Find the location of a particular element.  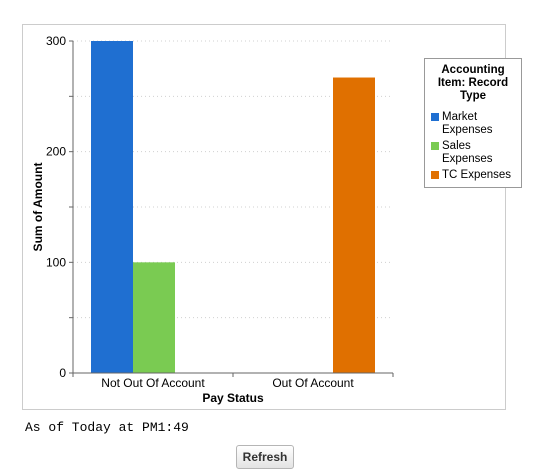

legend-swatch-sales-expenses is located at coordinates (435, 146).